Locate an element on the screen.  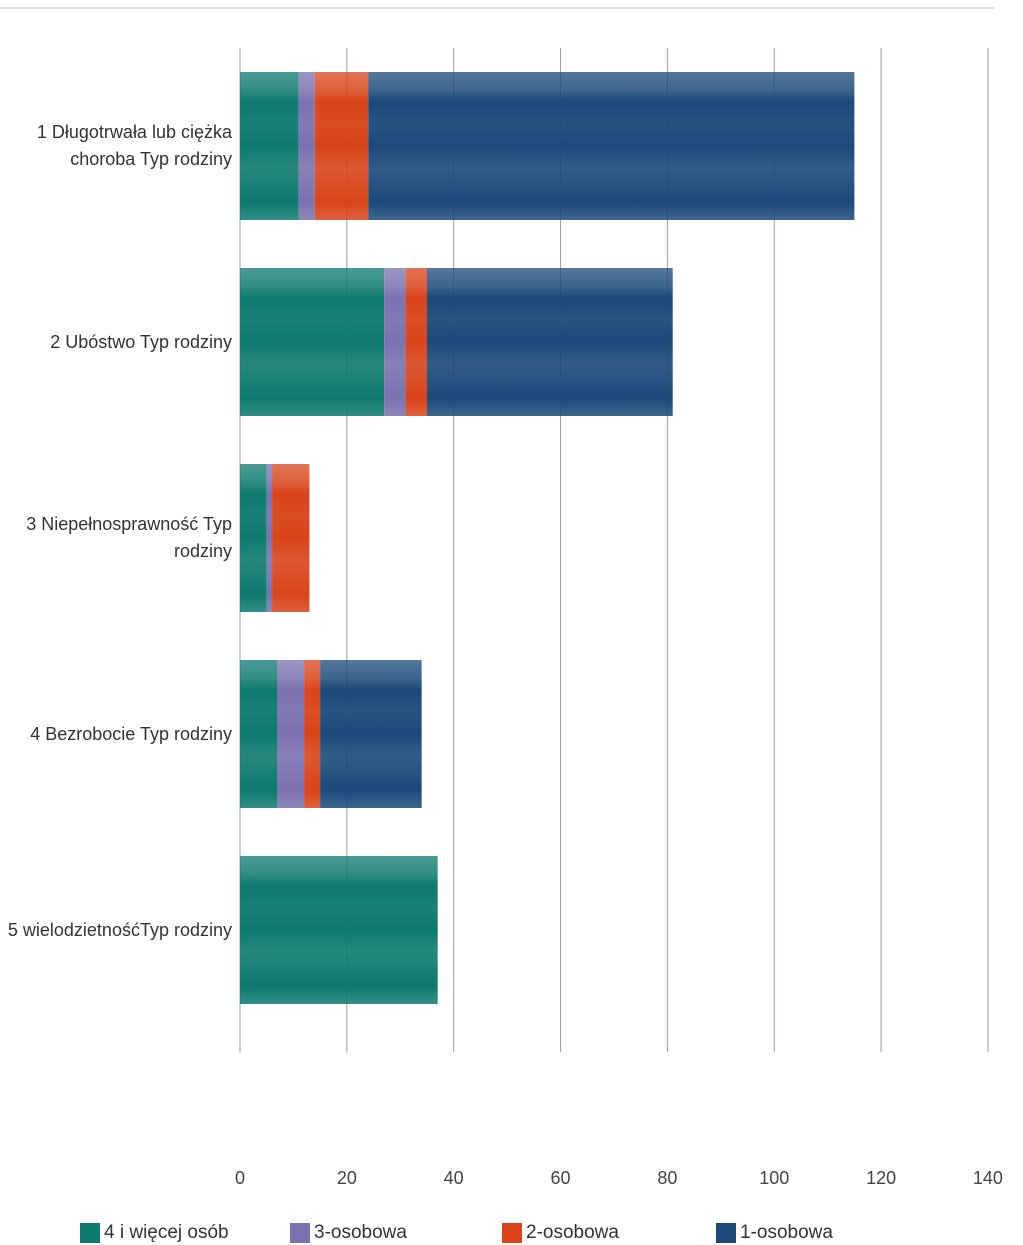
legend-item: 2-osobowa is located at coordinates (560, 1233).